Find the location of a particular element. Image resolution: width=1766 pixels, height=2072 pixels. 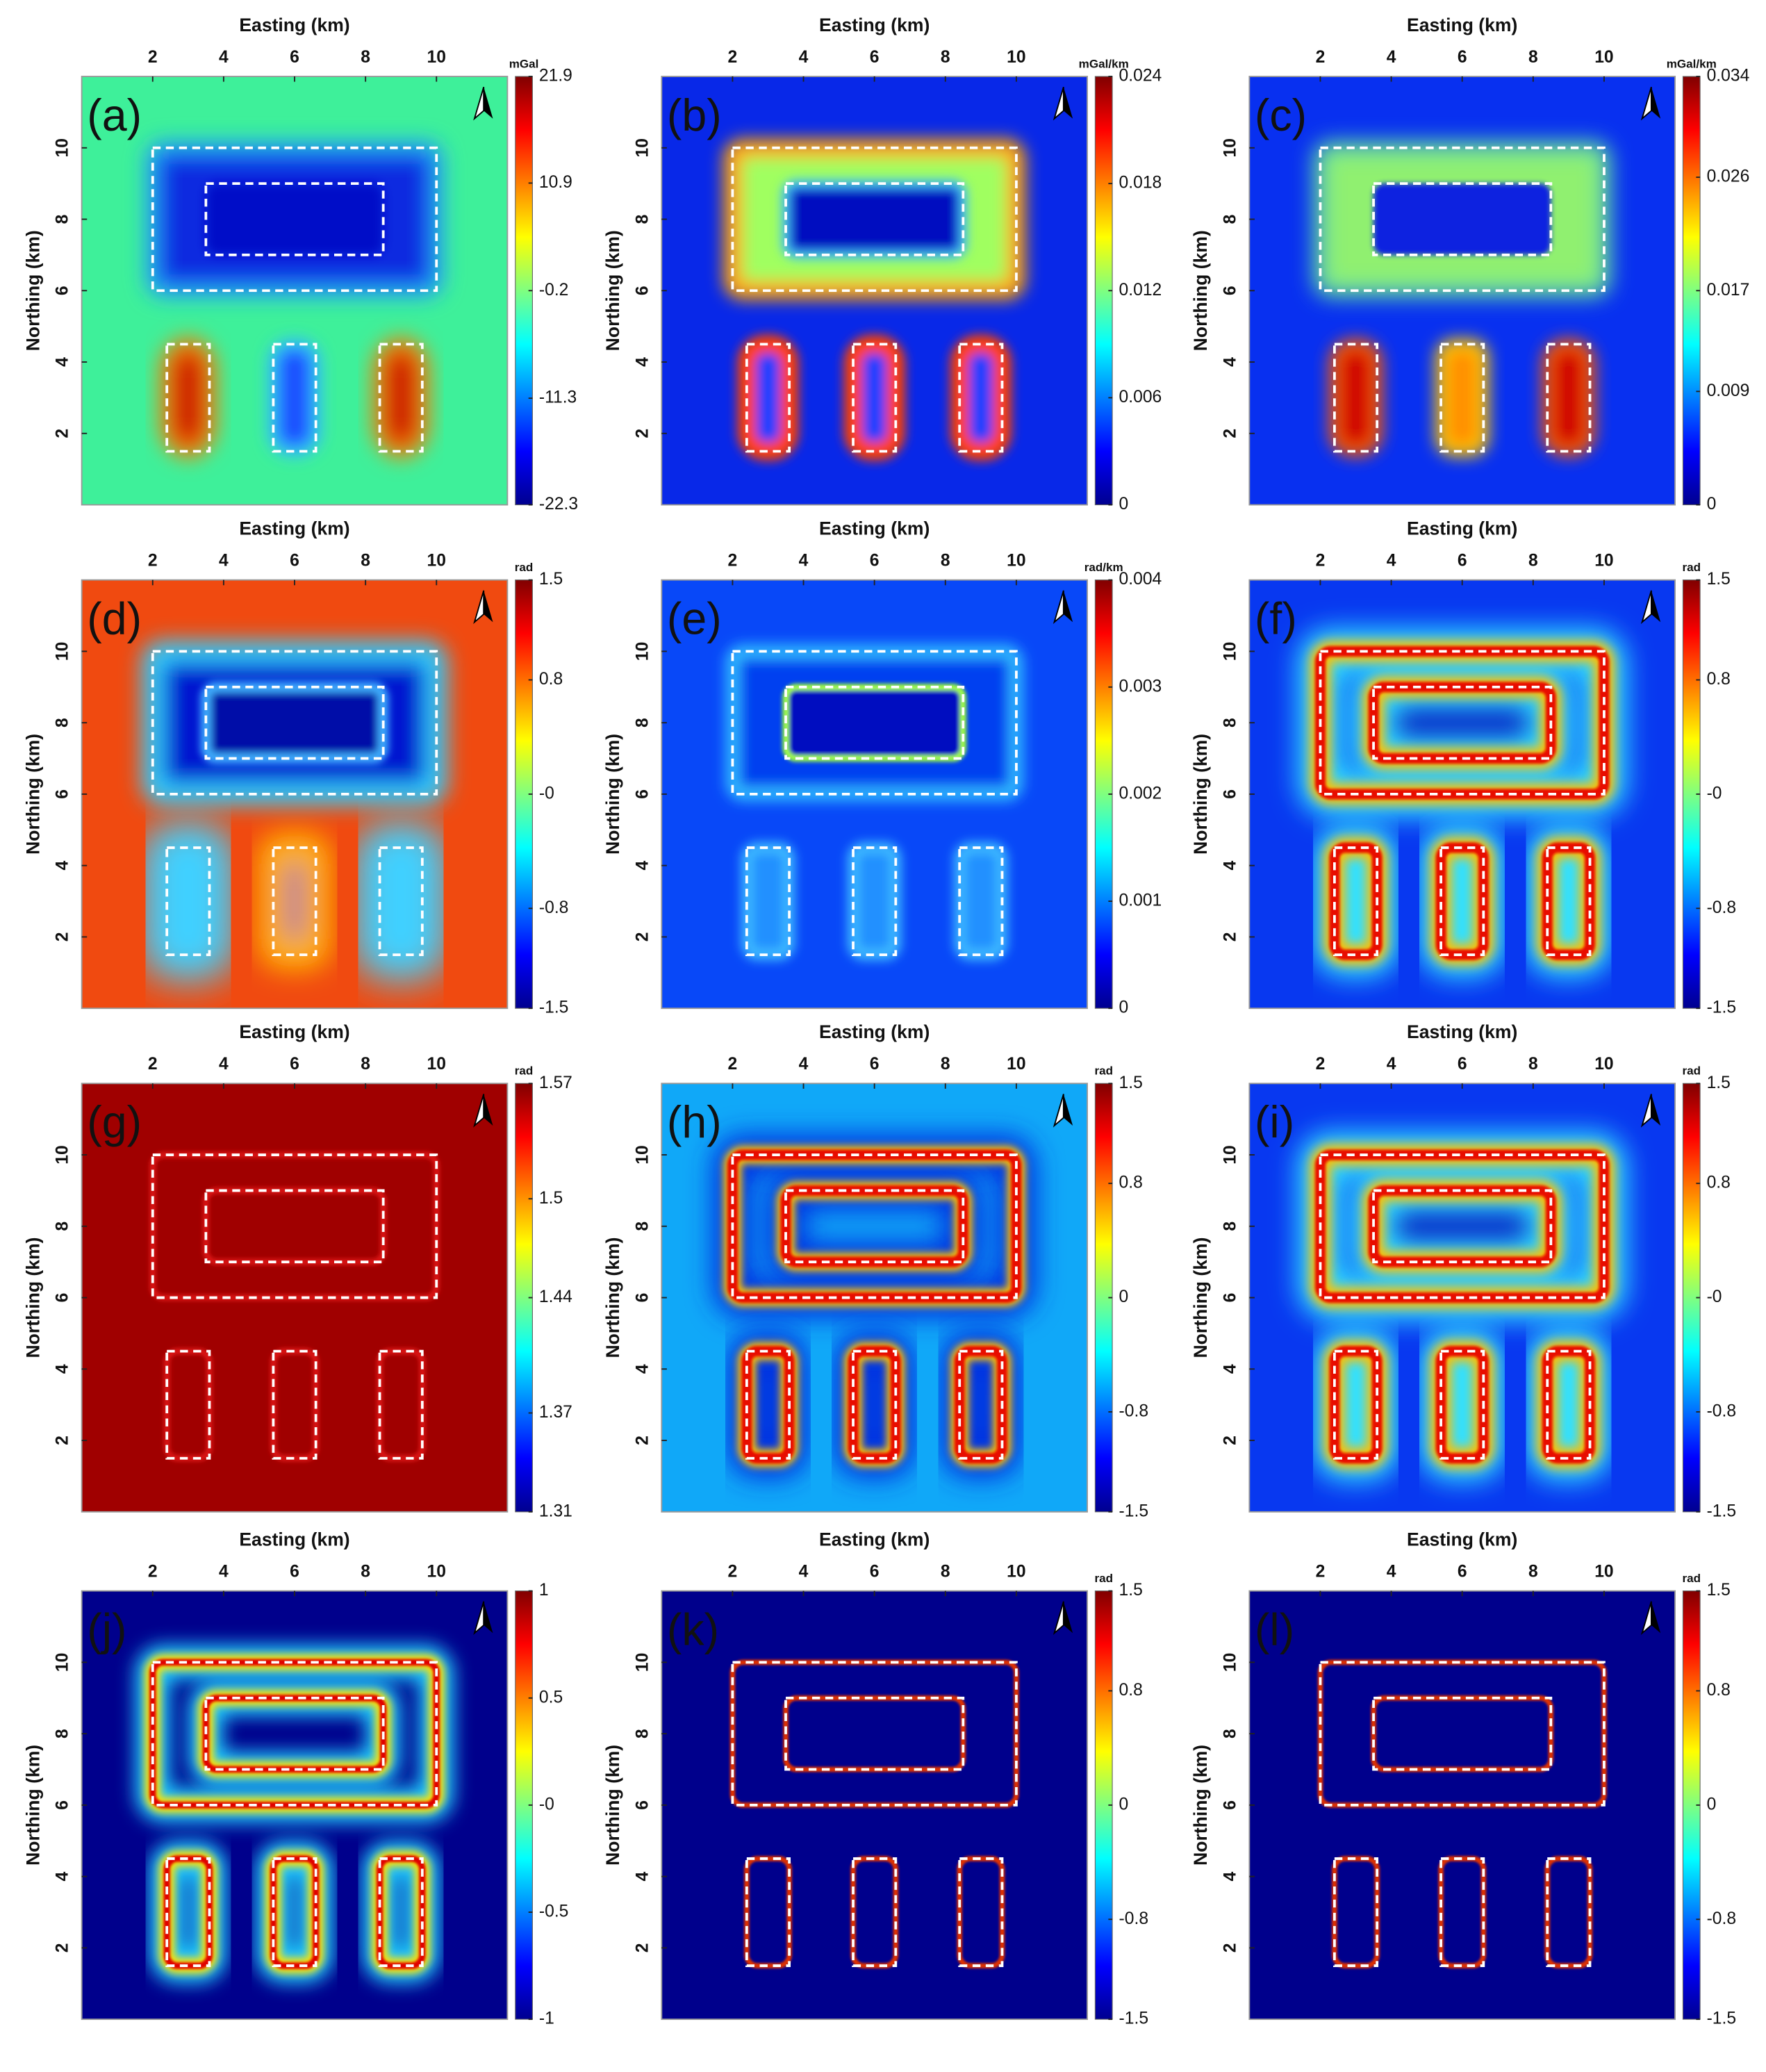

panel-label: (c) is located at coordinates (1281, 115).